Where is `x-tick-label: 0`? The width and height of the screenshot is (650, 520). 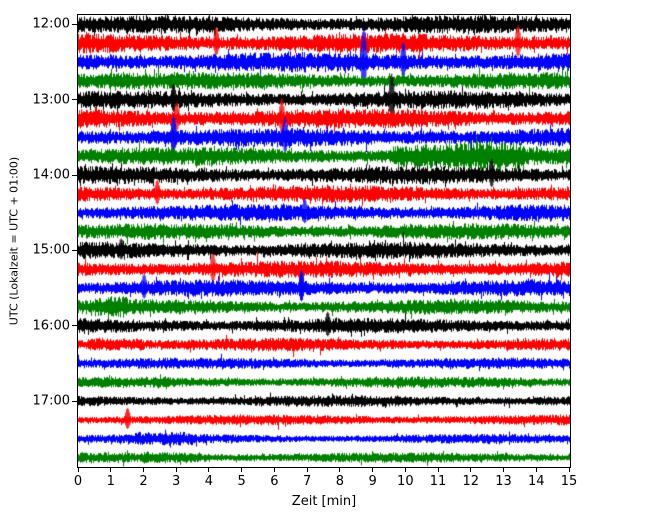 x-tick-label: 0 is located at coordinates (78, 481).